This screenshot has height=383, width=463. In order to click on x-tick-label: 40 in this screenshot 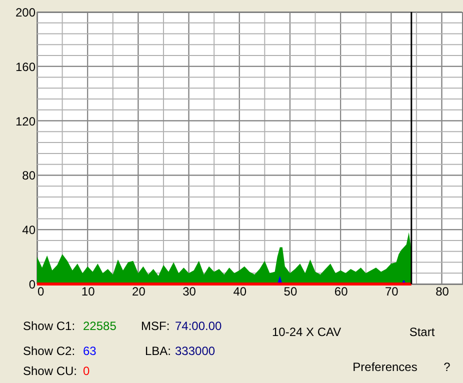, I will do `click(240, 291)`.